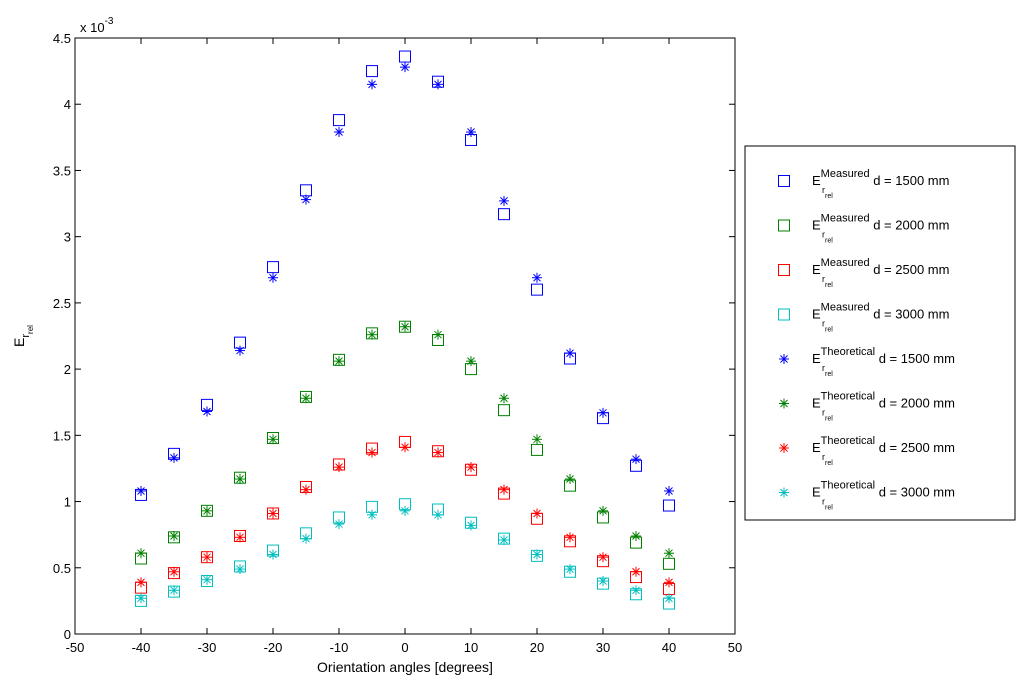 This screenshot has width=1024, height=691. What do you see at coordinates (880, 312) in the screenshot?
I see `legend-label: EMeasured d = 3000 mm` at bounding box center [880, 312].